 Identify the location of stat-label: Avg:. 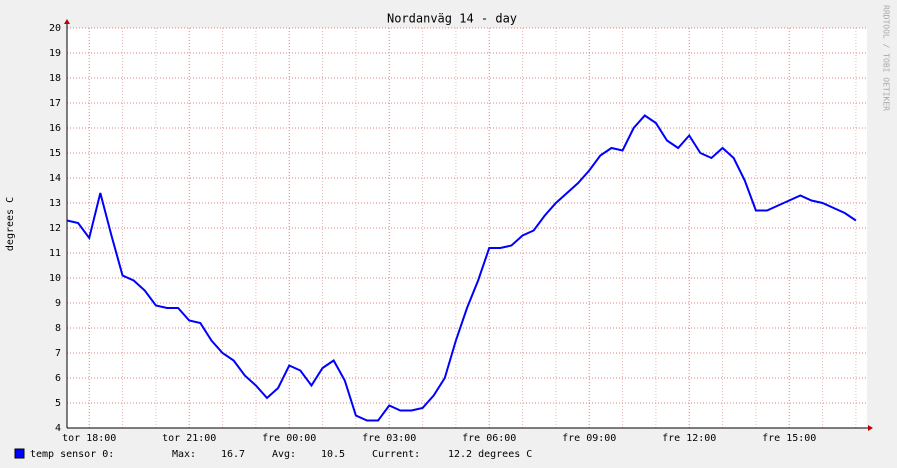
(284, 454).